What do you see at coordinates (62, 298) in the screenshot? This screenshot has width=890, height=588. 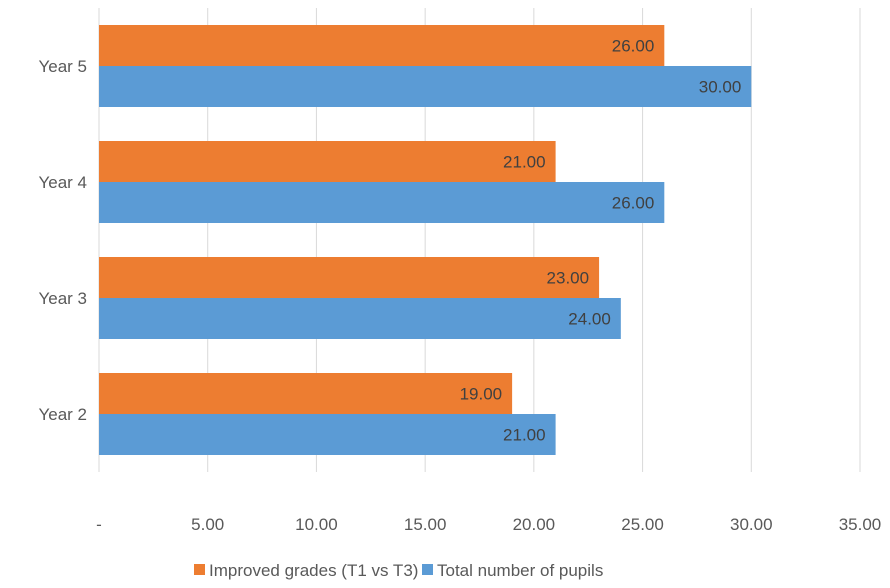 I see `category-label: Year 3` at bounding box center [62, 298].